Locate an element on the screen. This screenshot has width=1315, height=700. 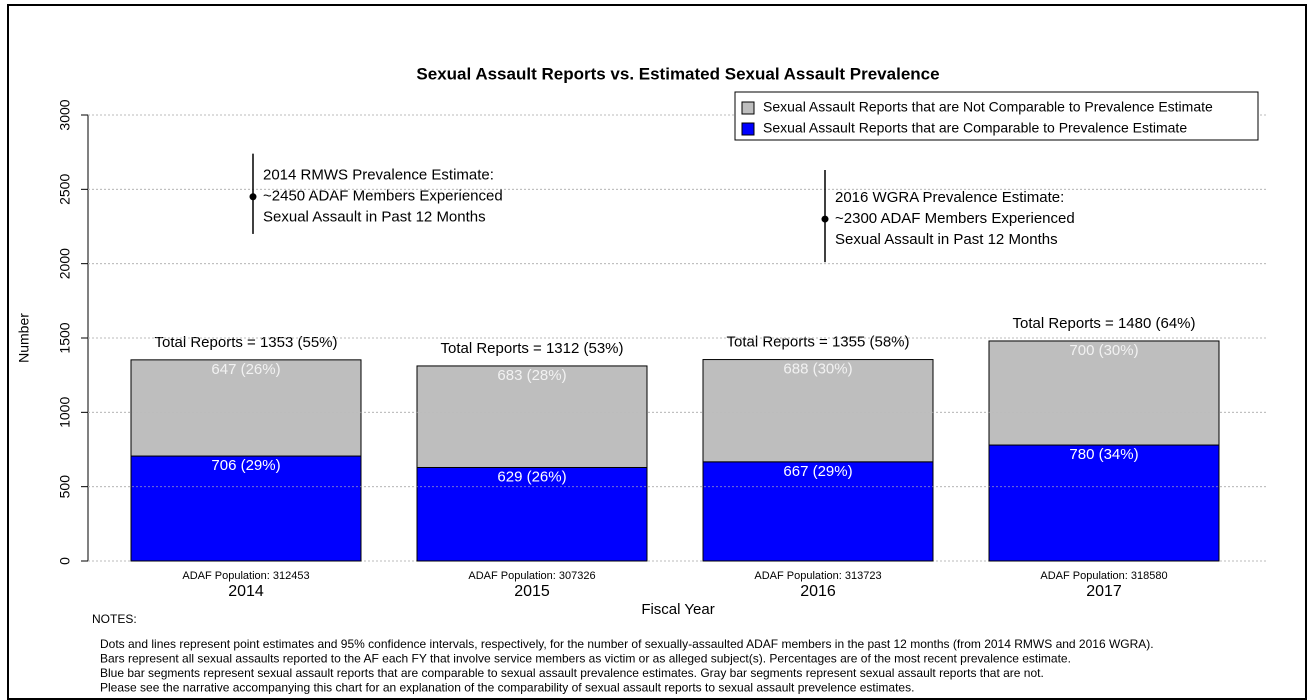
y-tick-label: 2000 is located at coordinates (65, 263).